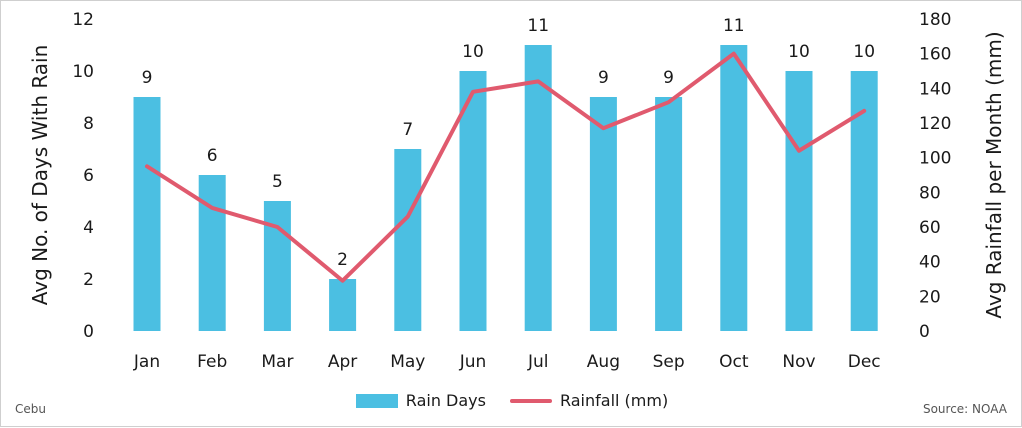  Describe the element at coordinates (603, 362) in the screenshot. I see `x-tick-label: Aug` at that location.